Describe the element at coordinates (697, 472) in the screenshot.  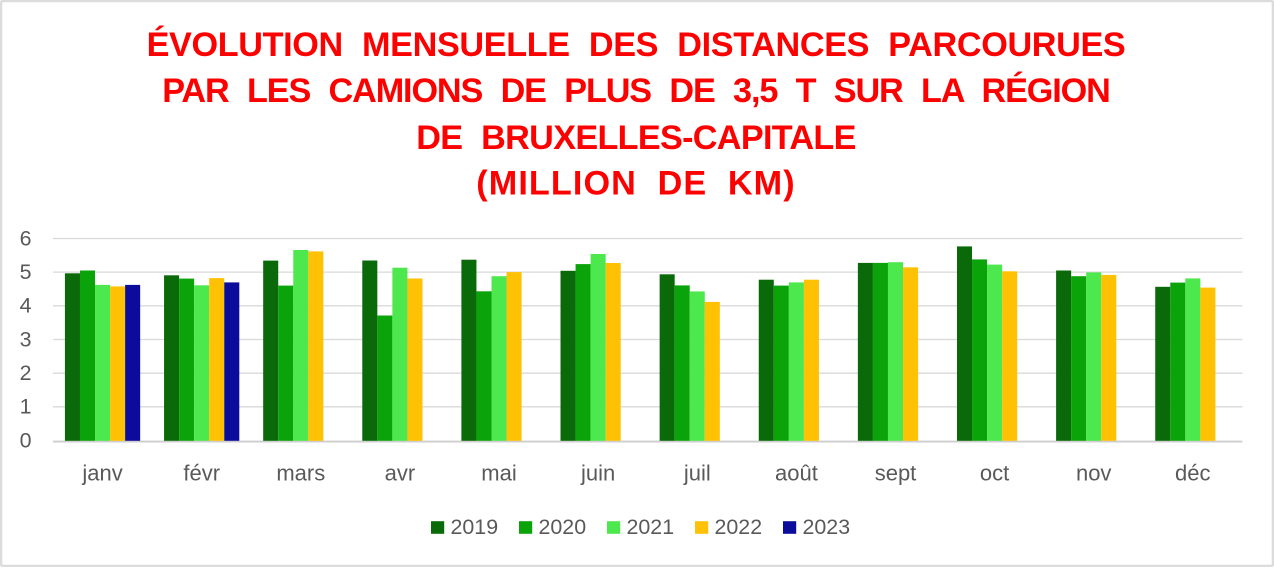
I see `svg-text: juil` at that location.